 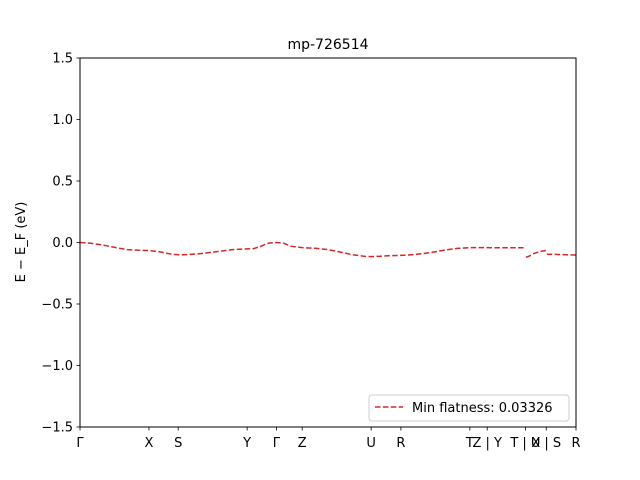 I want to click on x-tick-label: X | S, so click(x=546, y=443).